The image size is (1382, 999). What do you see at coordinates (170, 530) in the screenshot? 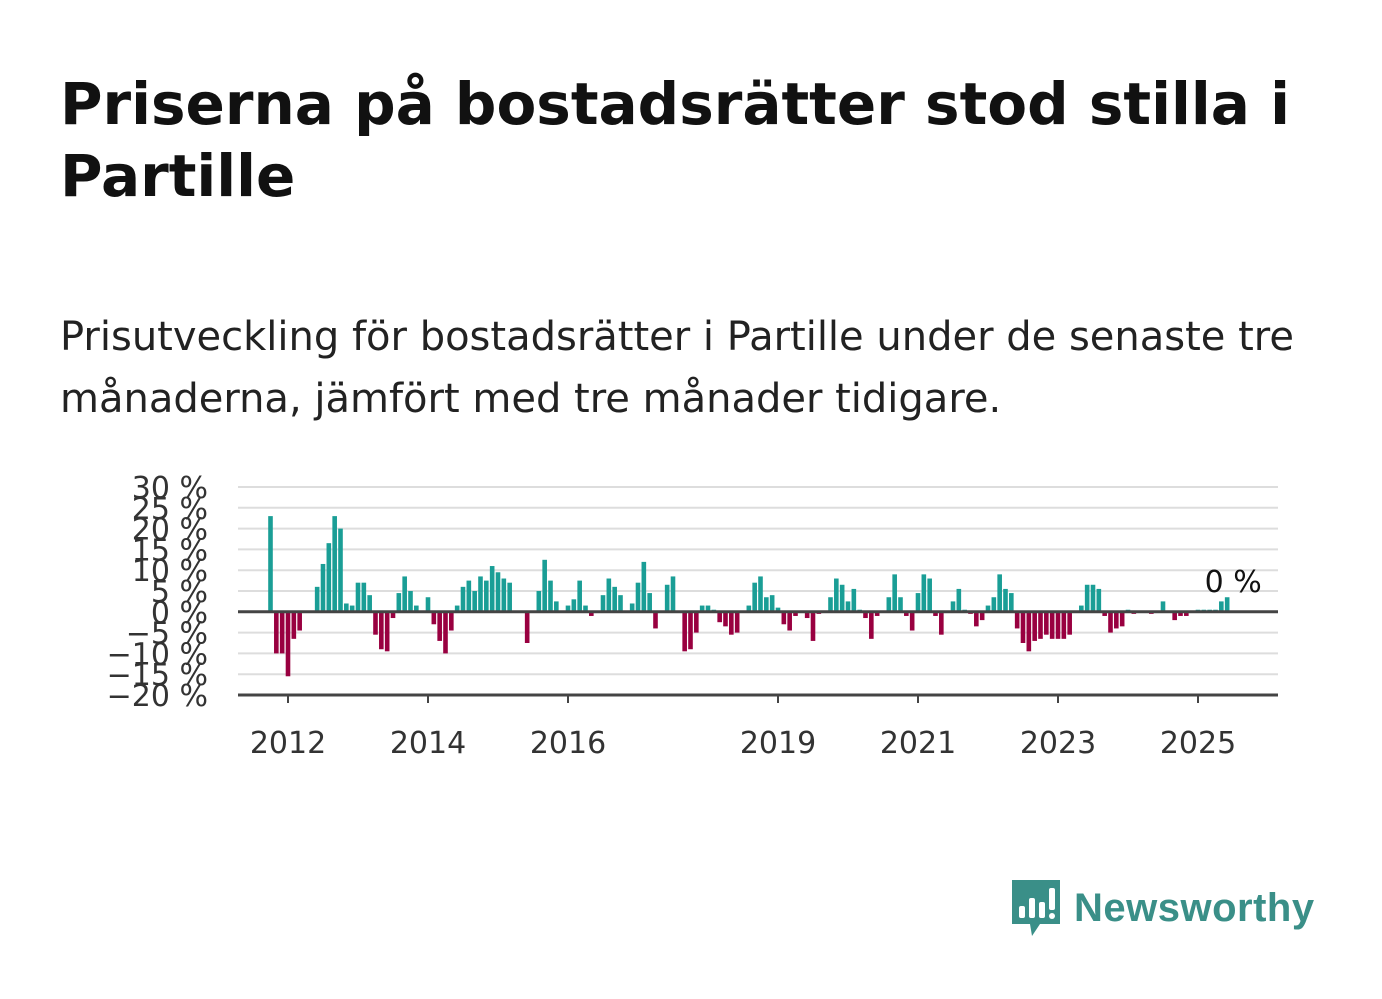
I see `y-tick-label: 20 %` at bounding box center [170, 530].